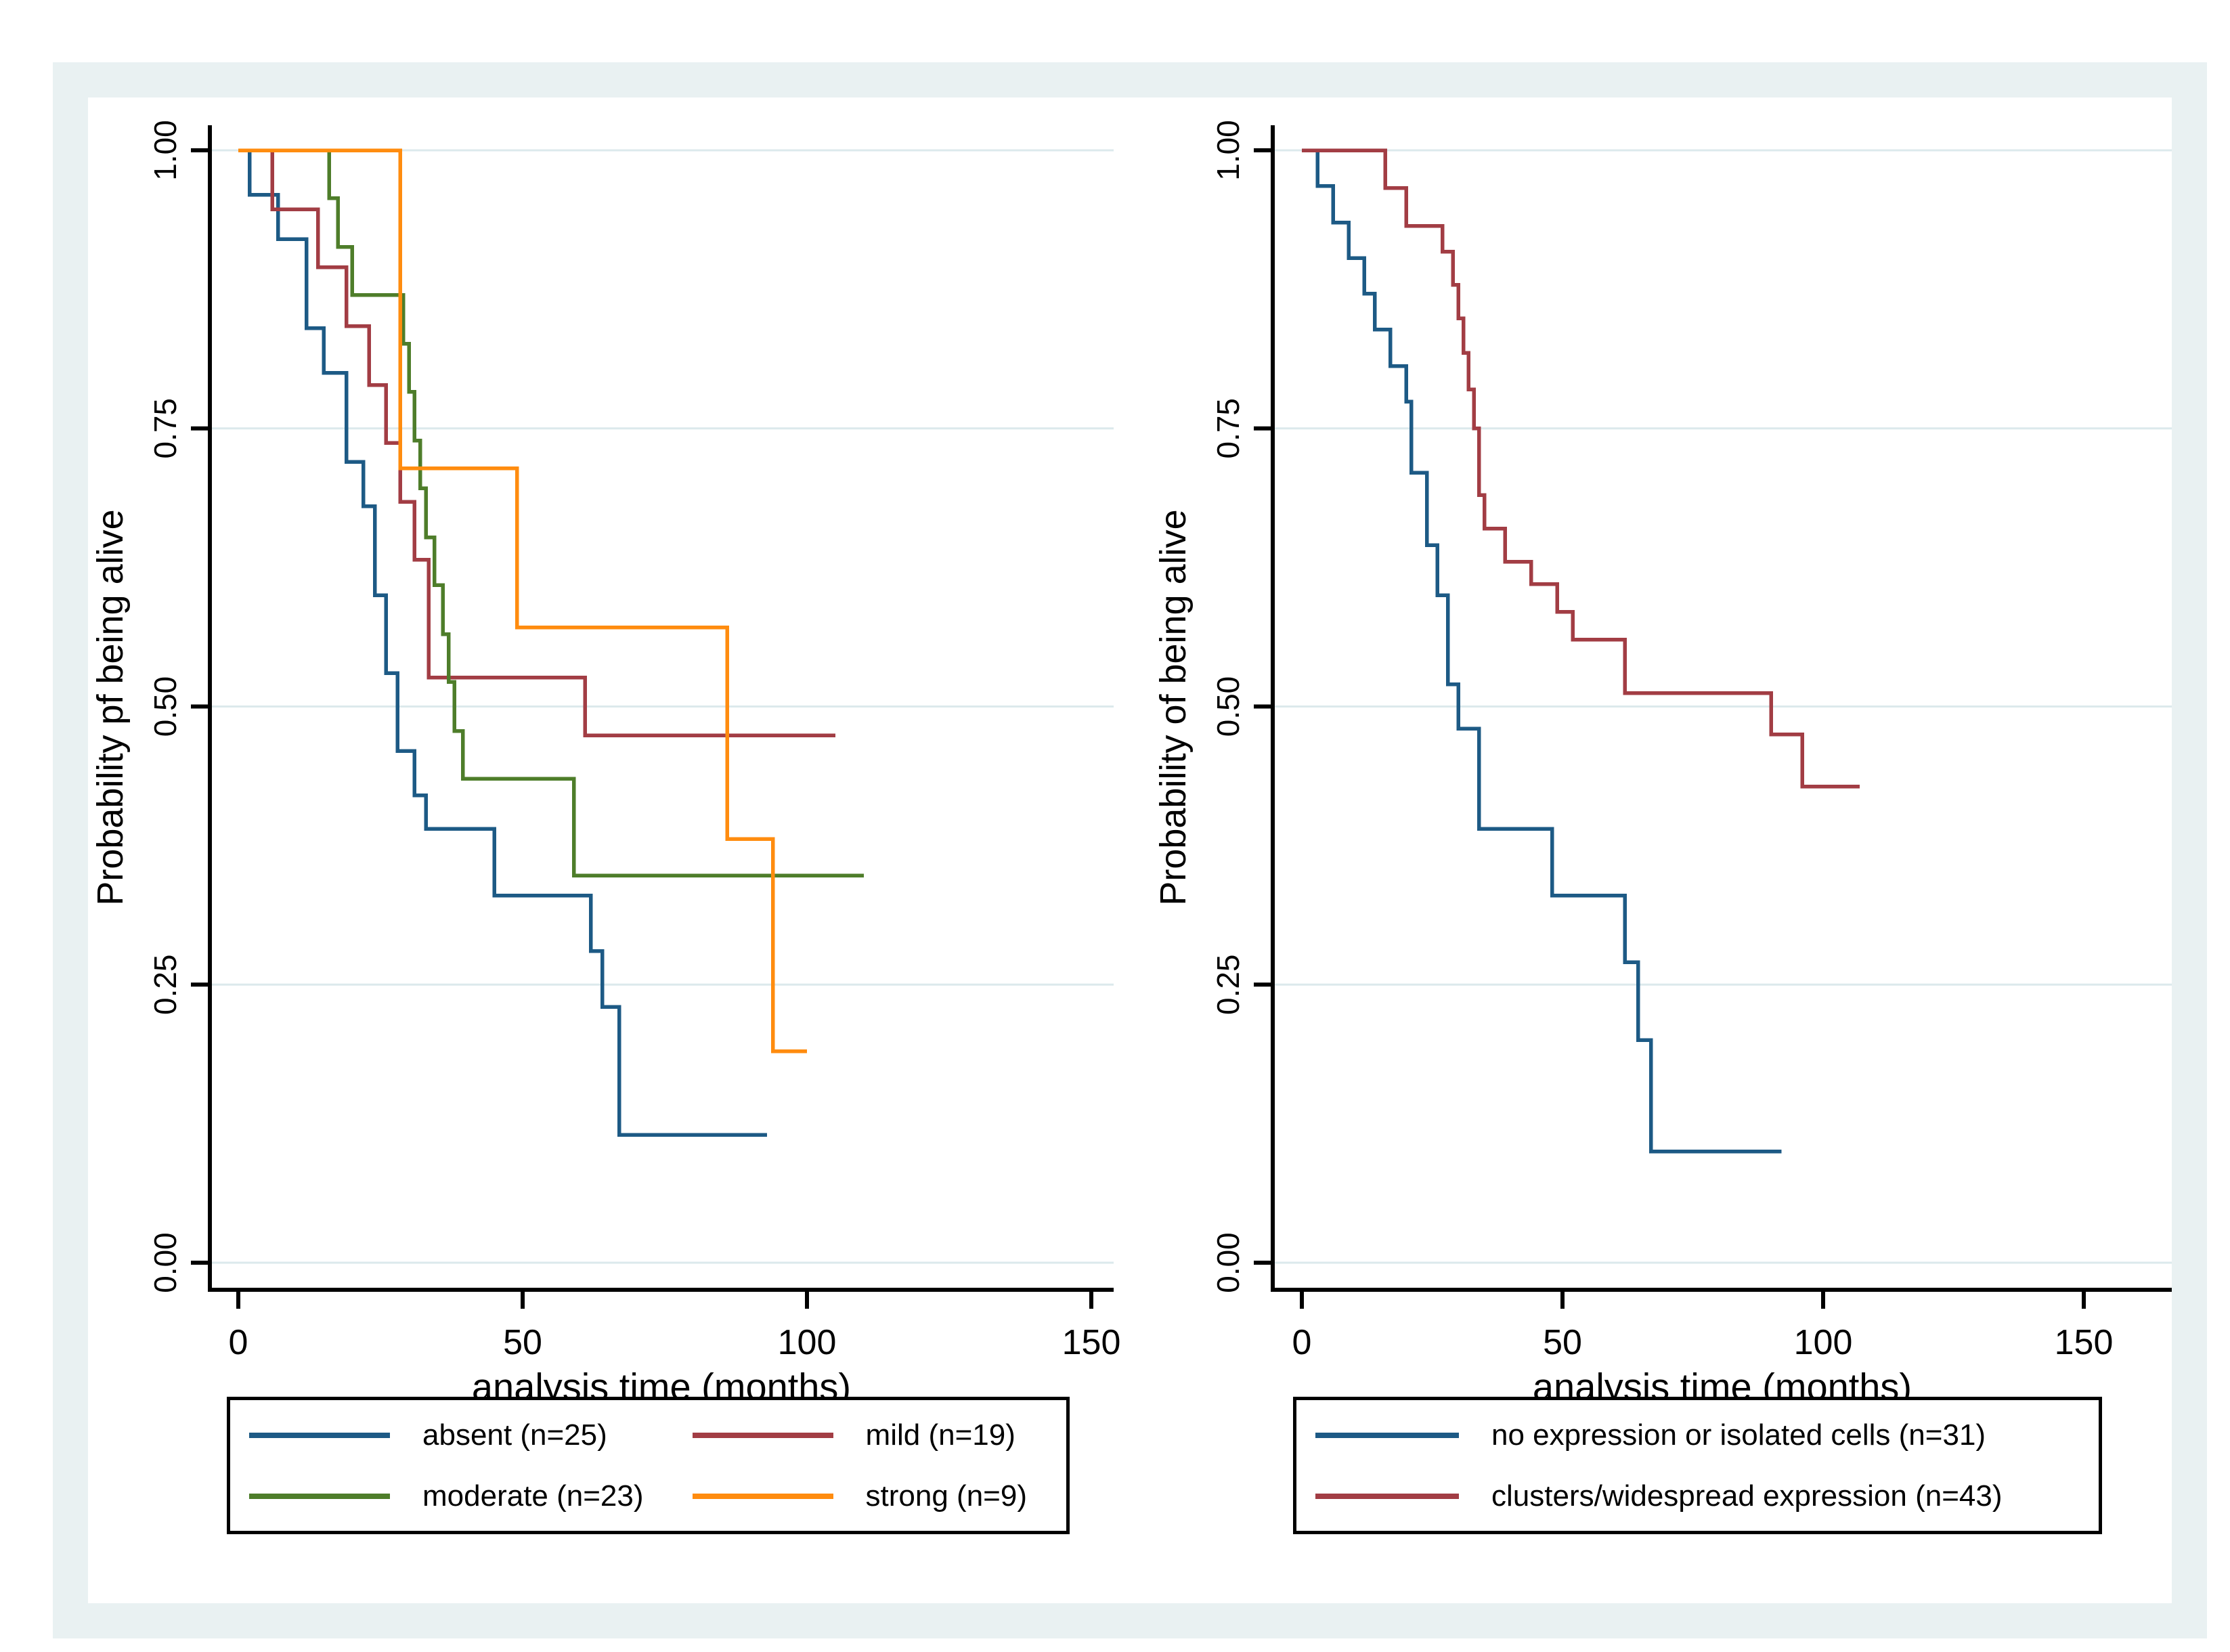 This screenshot has width=2230, height=1652. What do you see at coordinates (940, 1435) in the screenshot?
I see `legend-label: mild (n=19)` at bounding box center [940, 1435].